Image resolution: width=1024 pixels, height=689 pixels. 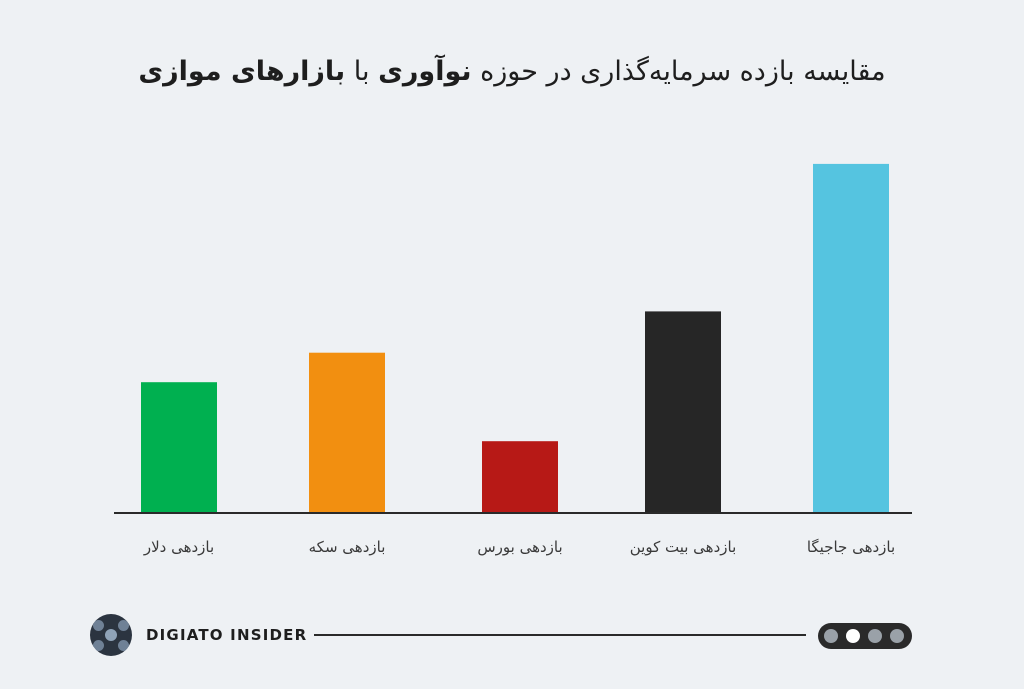 What do you see at coordinates (683, 71) in the screenshot?
I see `title-part-1: مقایسه بازده سرمایه‌گذاری در حوزه` at bounding box center [683, 71].